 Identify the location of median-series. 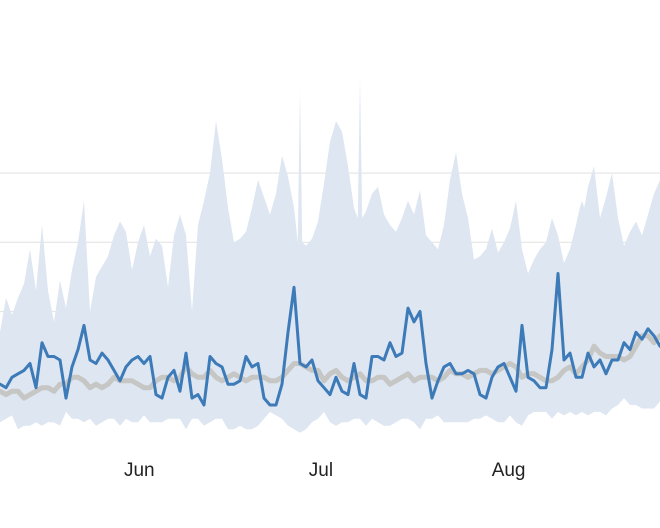
(330, 367).